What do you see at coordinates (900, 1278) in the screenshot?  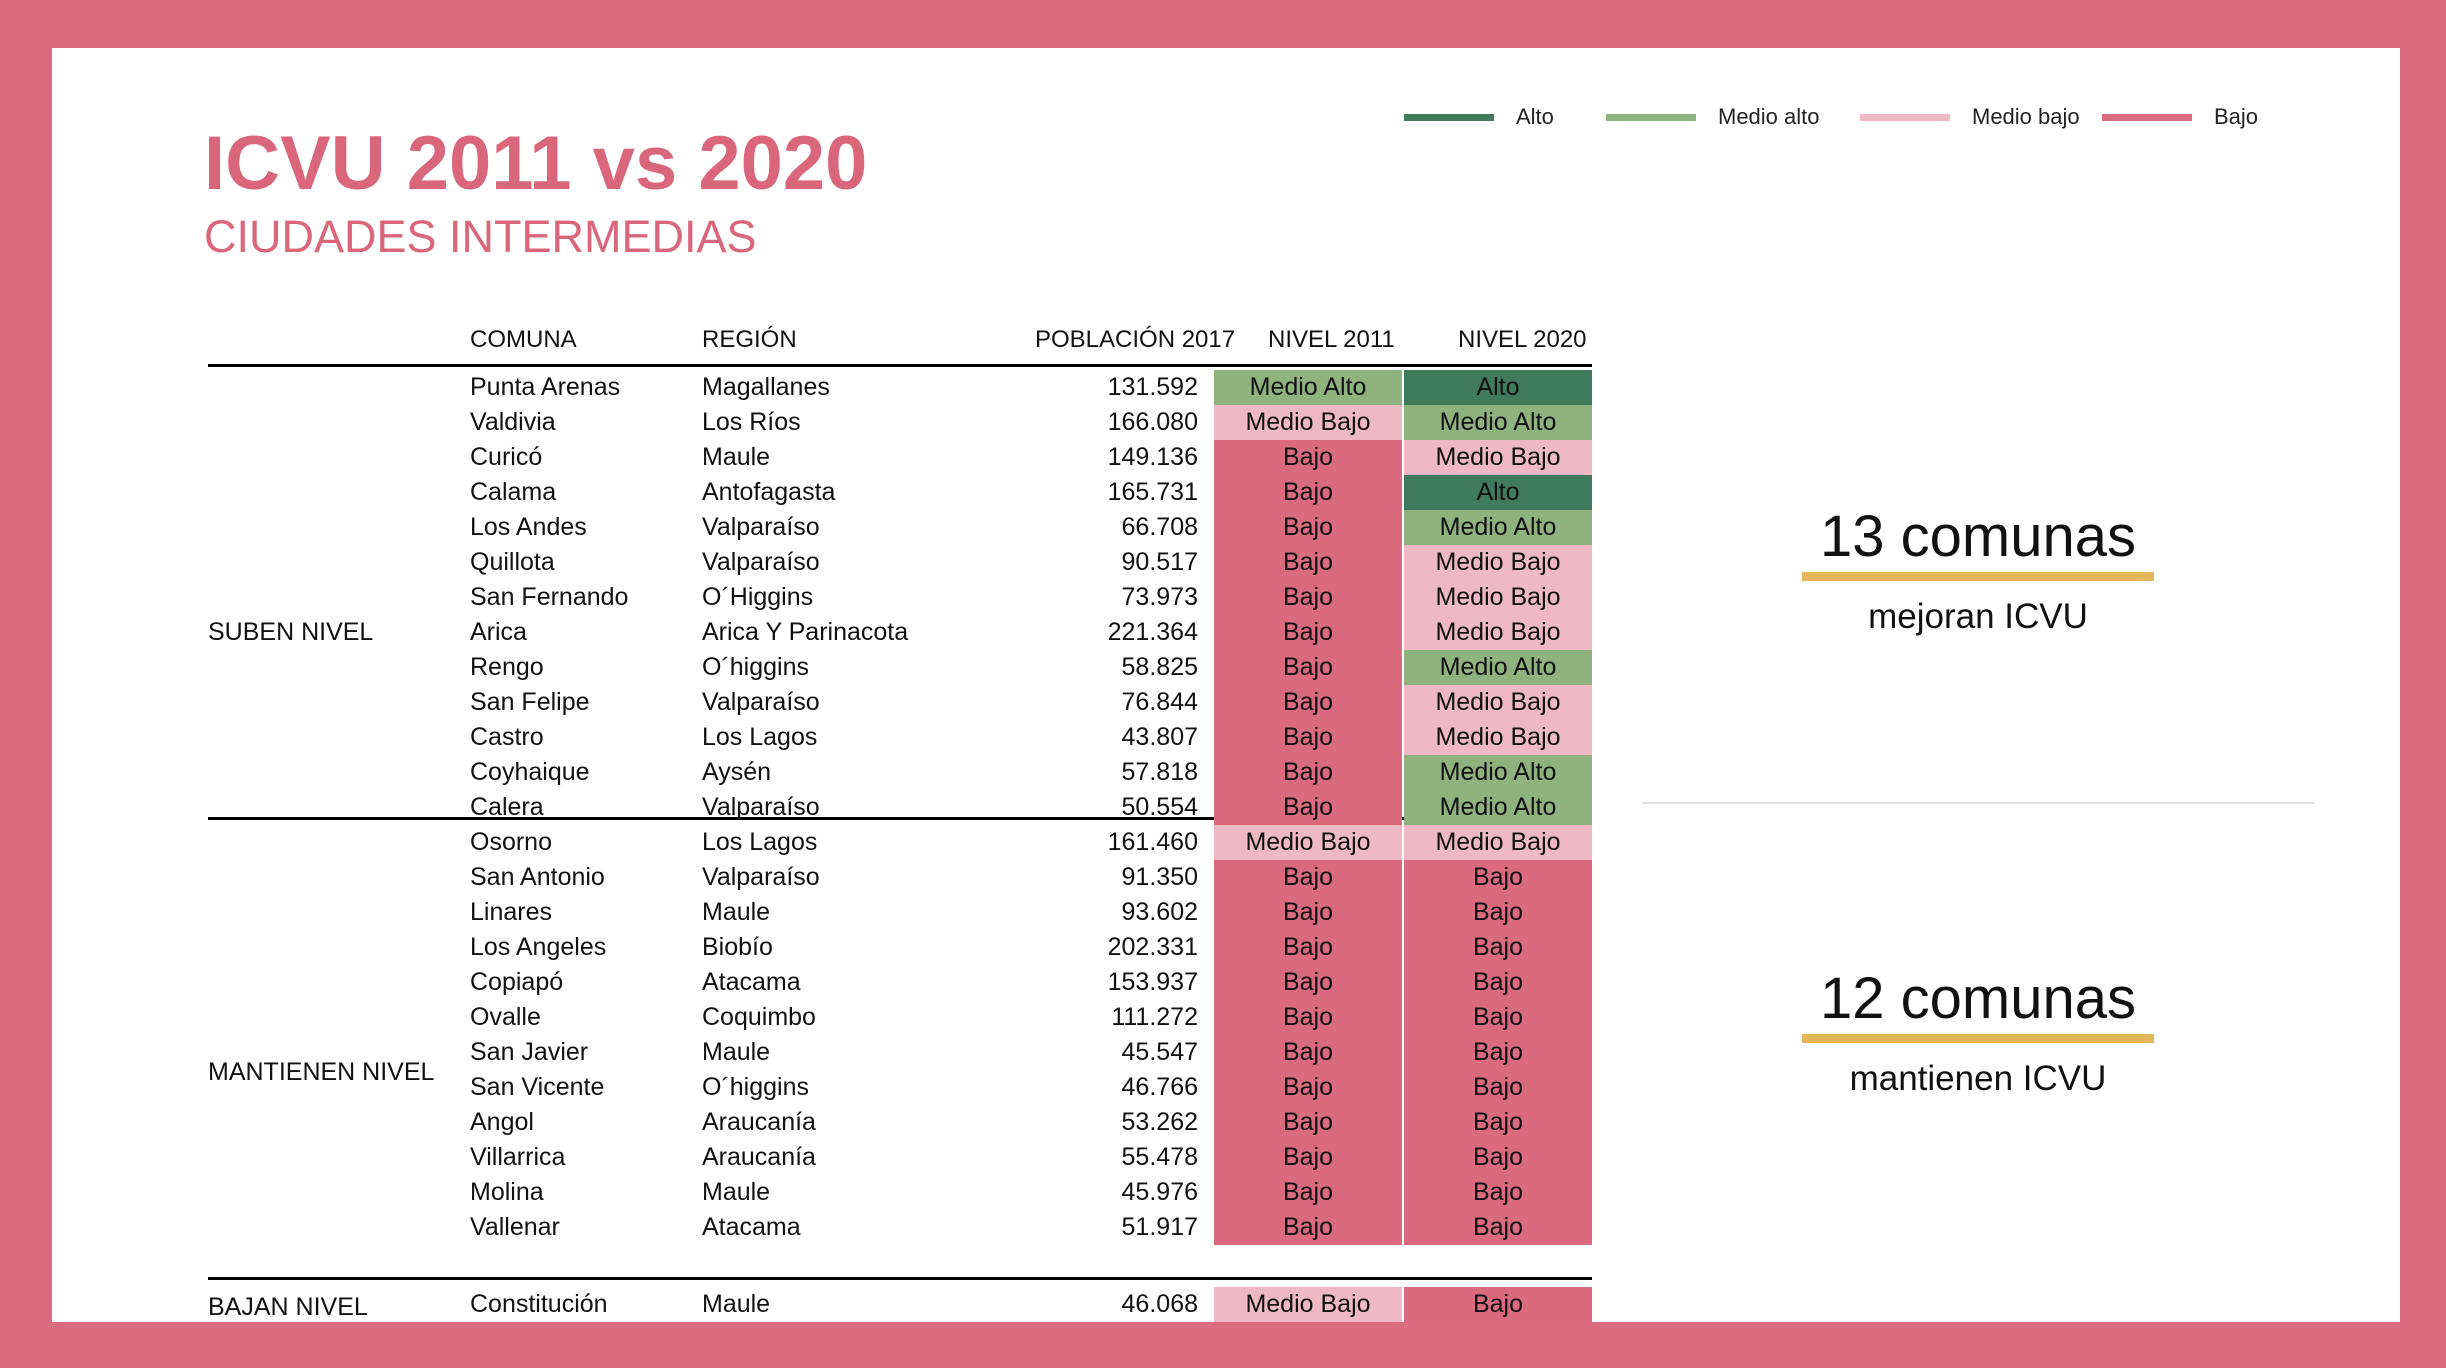 I see `table-rule-bottom` at bounding box center [900, 1278].